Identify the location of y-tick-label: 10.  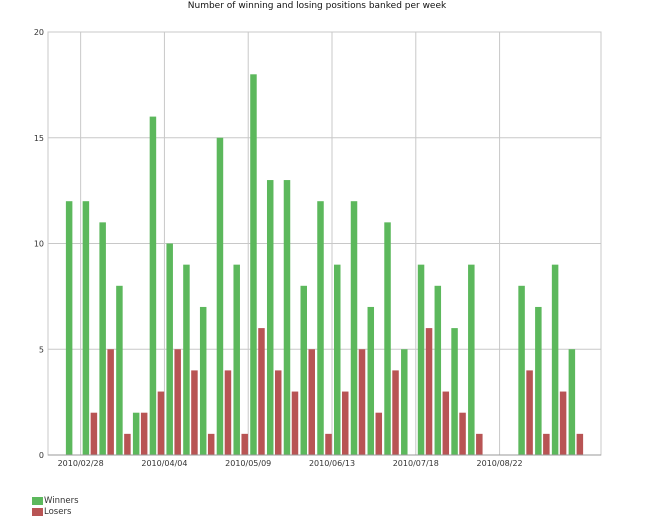
(39, 244).